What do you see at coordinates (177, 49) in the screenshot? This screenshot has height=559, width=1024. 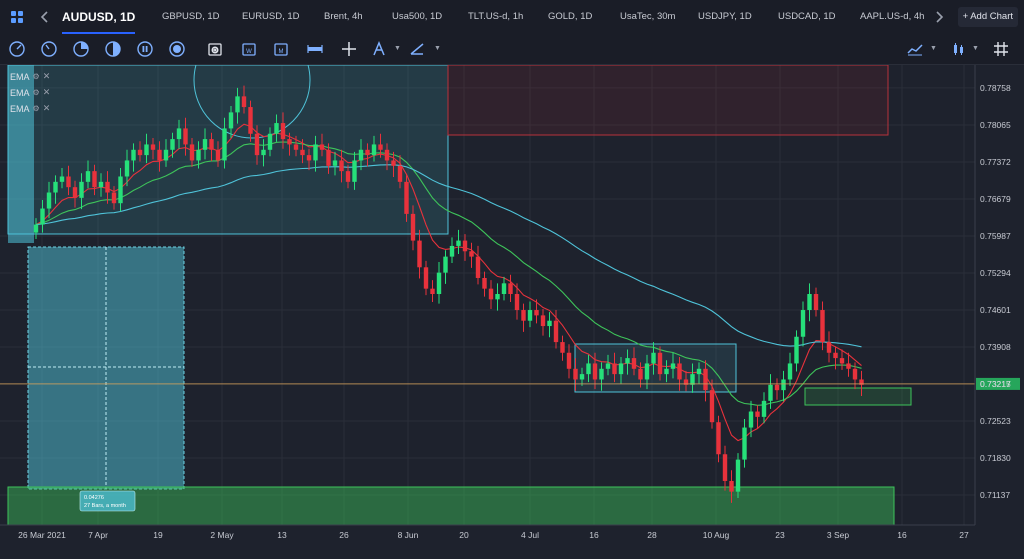 I see `record-circle-icon` at bounding box center [177, 49].